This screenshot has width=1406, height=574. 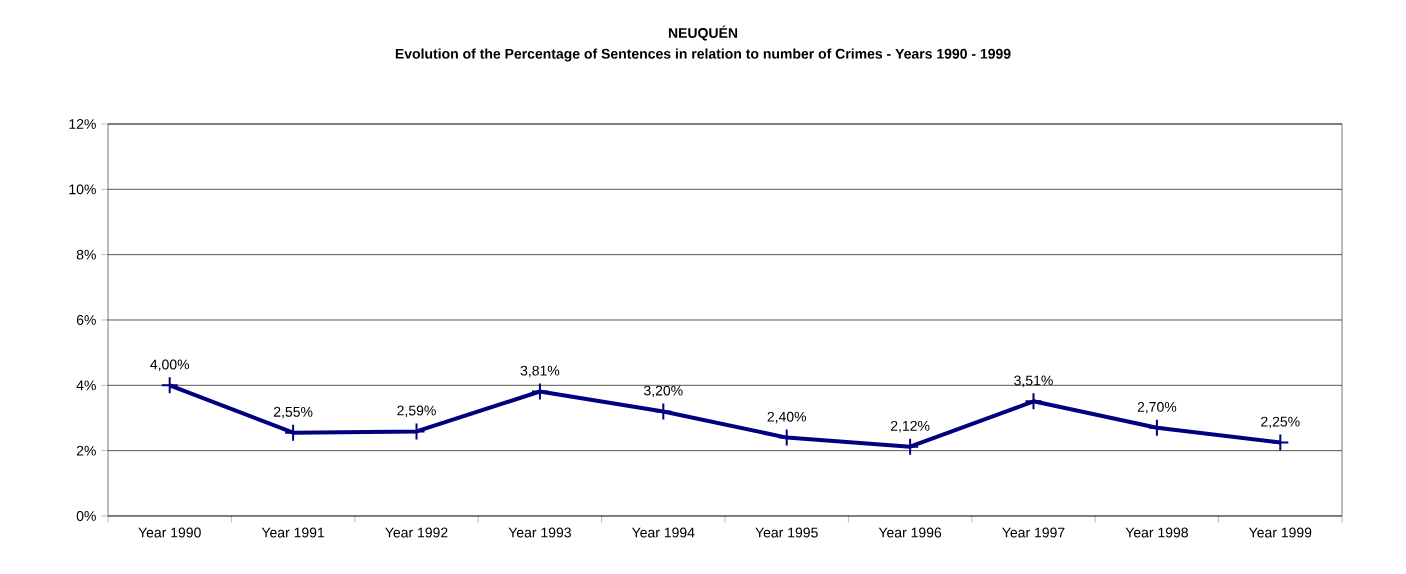 I want to click on chart-subtitle: Evolution of the Percentage of Sentences in relation to number of Crimes - Years 1990 - 1999, so click(x=703, y=55).